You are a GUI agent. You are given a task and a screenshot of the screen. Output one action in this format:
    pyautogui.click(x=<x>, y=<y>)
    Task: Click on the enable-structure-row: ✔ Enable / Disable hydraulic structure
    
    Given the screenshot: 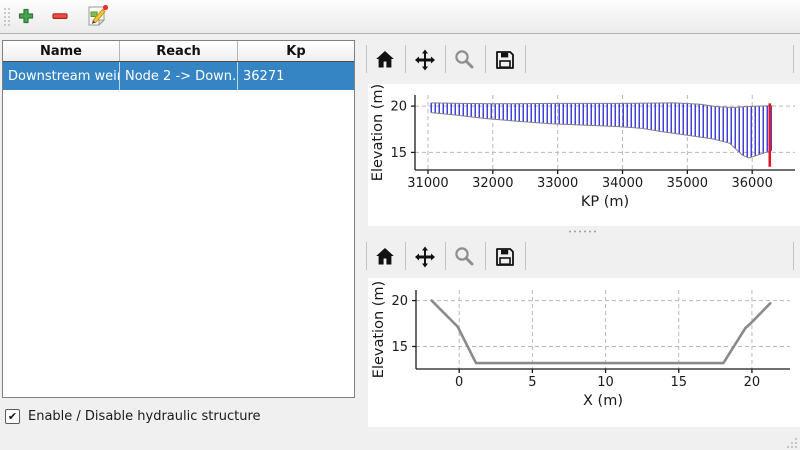 What is the action you would take?
    pyautogui.click(x=133, y=416)
    